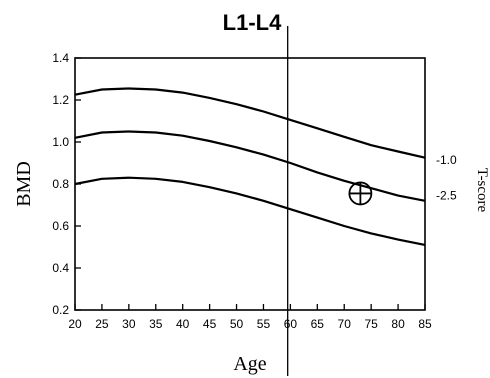 This screenshot has height=378, width=490. I want to click on patient-marker, so click(360, 193).